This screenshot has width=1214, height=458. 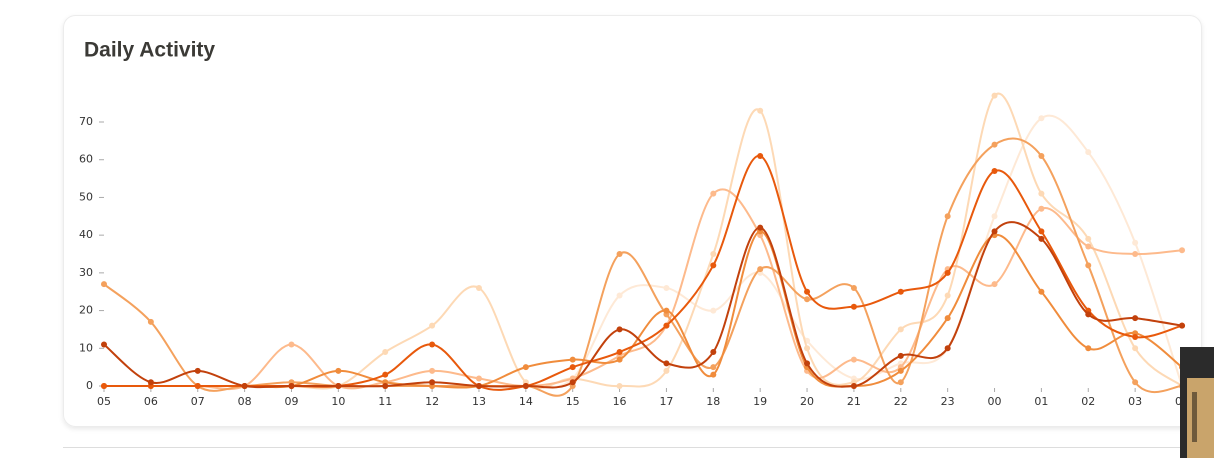 I want to click on x-tick-label: 16, so click(x=620, y=401).